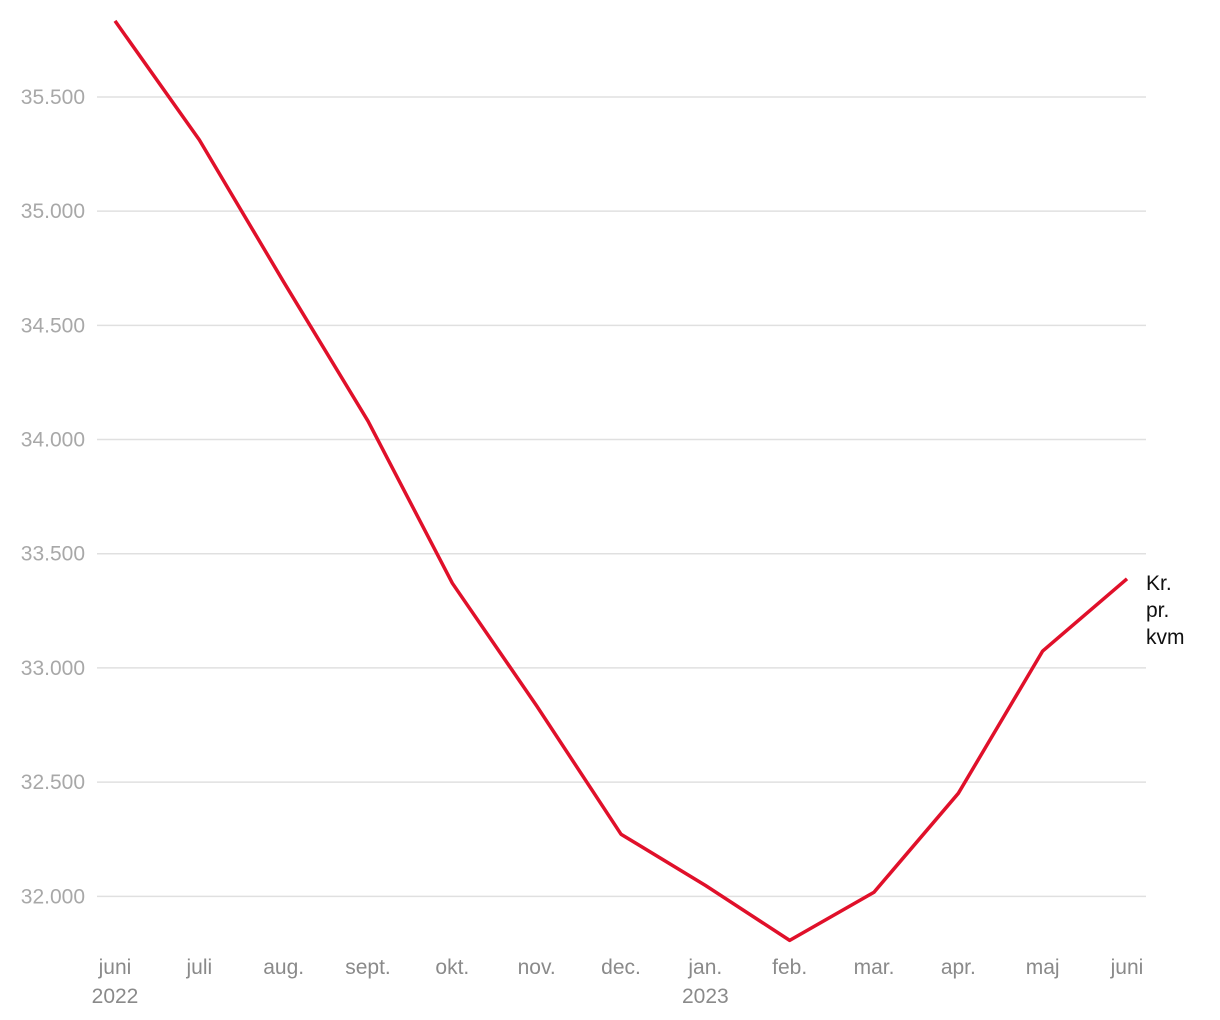 The width and height of the screenshot is (1220, 1020). What do you see at coordinates (789, 967) in the screenshot?
I see `x-tick-label: feb.` at bounding box center [789, 967].